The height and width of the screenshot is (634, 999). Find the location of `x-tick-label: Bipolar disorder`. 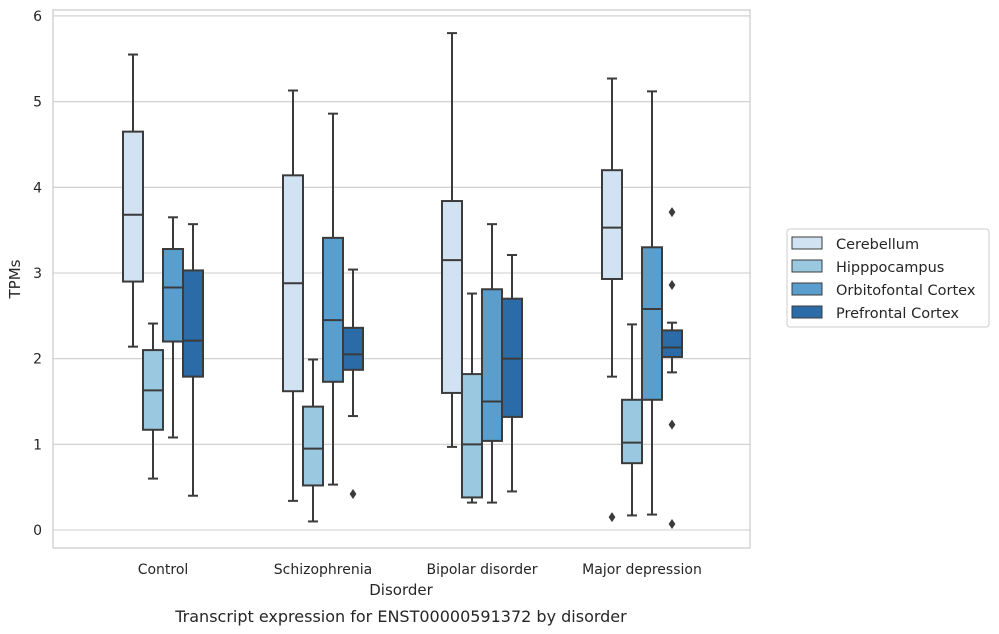

x-tick-label: Bipolar disorder is located at coordinates (481, 570).